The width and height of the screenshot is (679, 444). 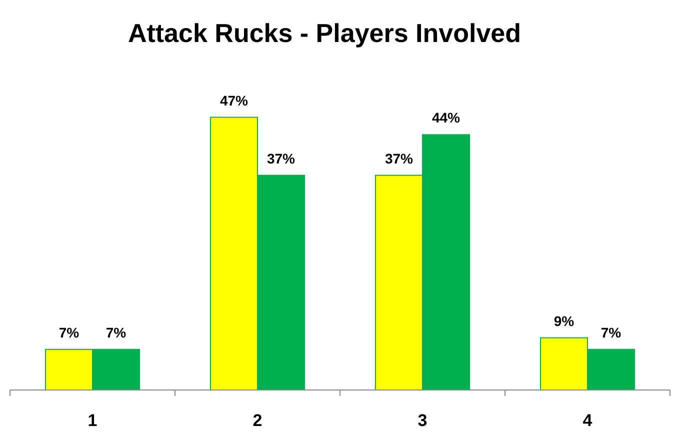 I want to click on x-tick-label: 3, so click(x=423, y=420).